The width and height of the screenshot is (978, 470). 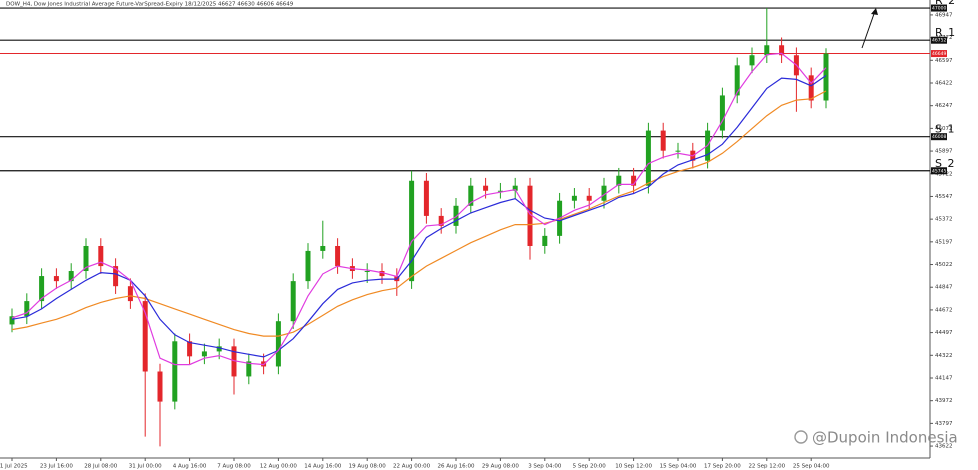 What do you see at coordinates (456, 467) in the screenshot?
I see `x-tick-label: 26 Aug 16:00` at bounding box center [456, 467].